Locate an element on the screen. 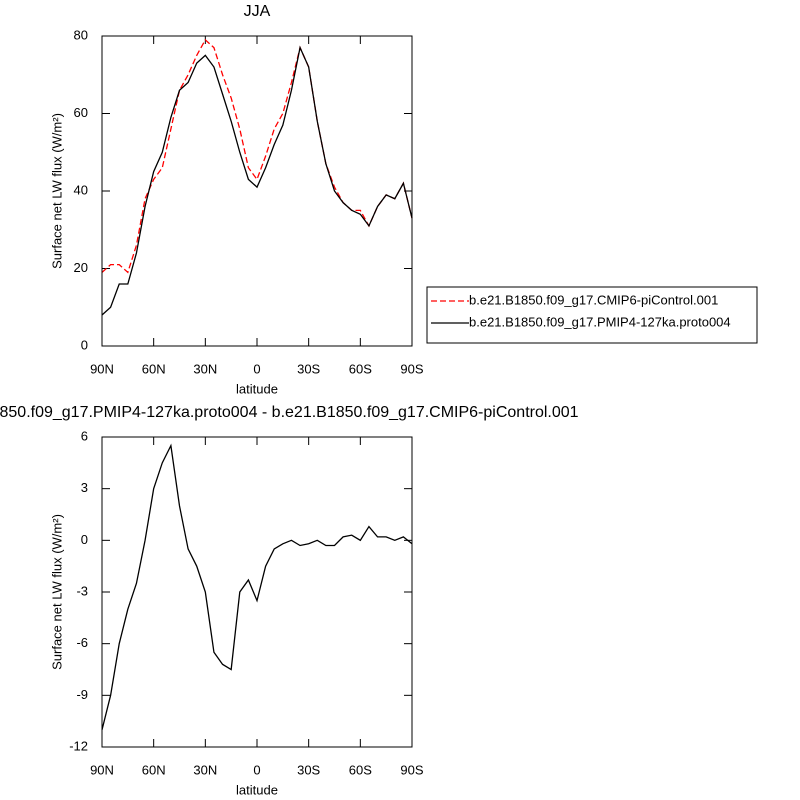  y-tick-label: 3 is located at coordinates (84, 487).